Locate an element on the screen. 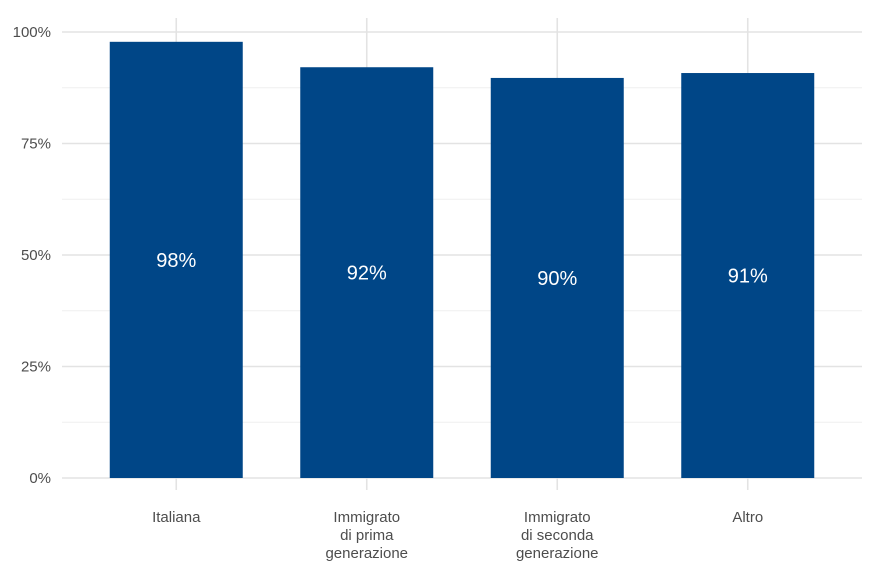 This screenshot has width=875, height=584. x-tick-label: Altro is located at coordinates (747, 517).